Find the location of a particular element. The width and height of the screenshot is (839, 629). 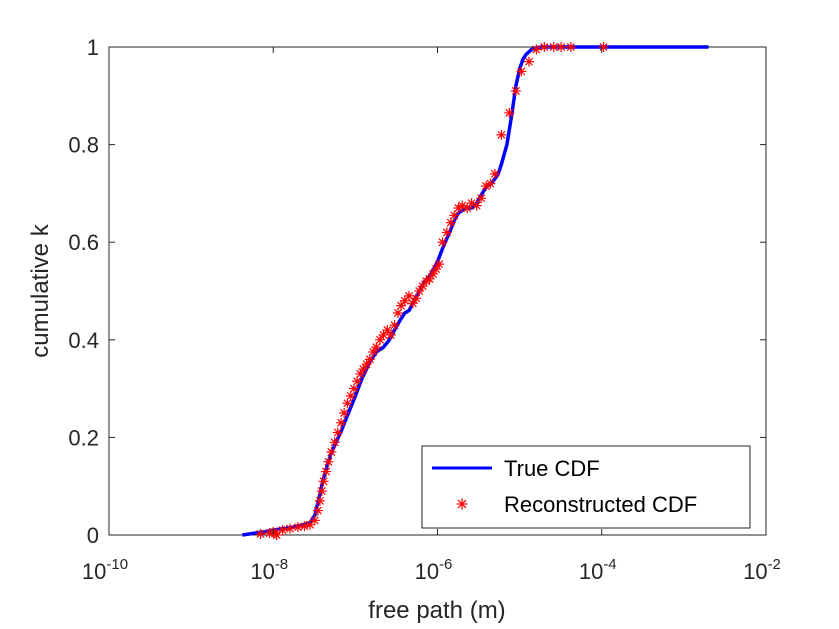

legend-label-true-cdf: True CDF is located at coordinates (552, 468).